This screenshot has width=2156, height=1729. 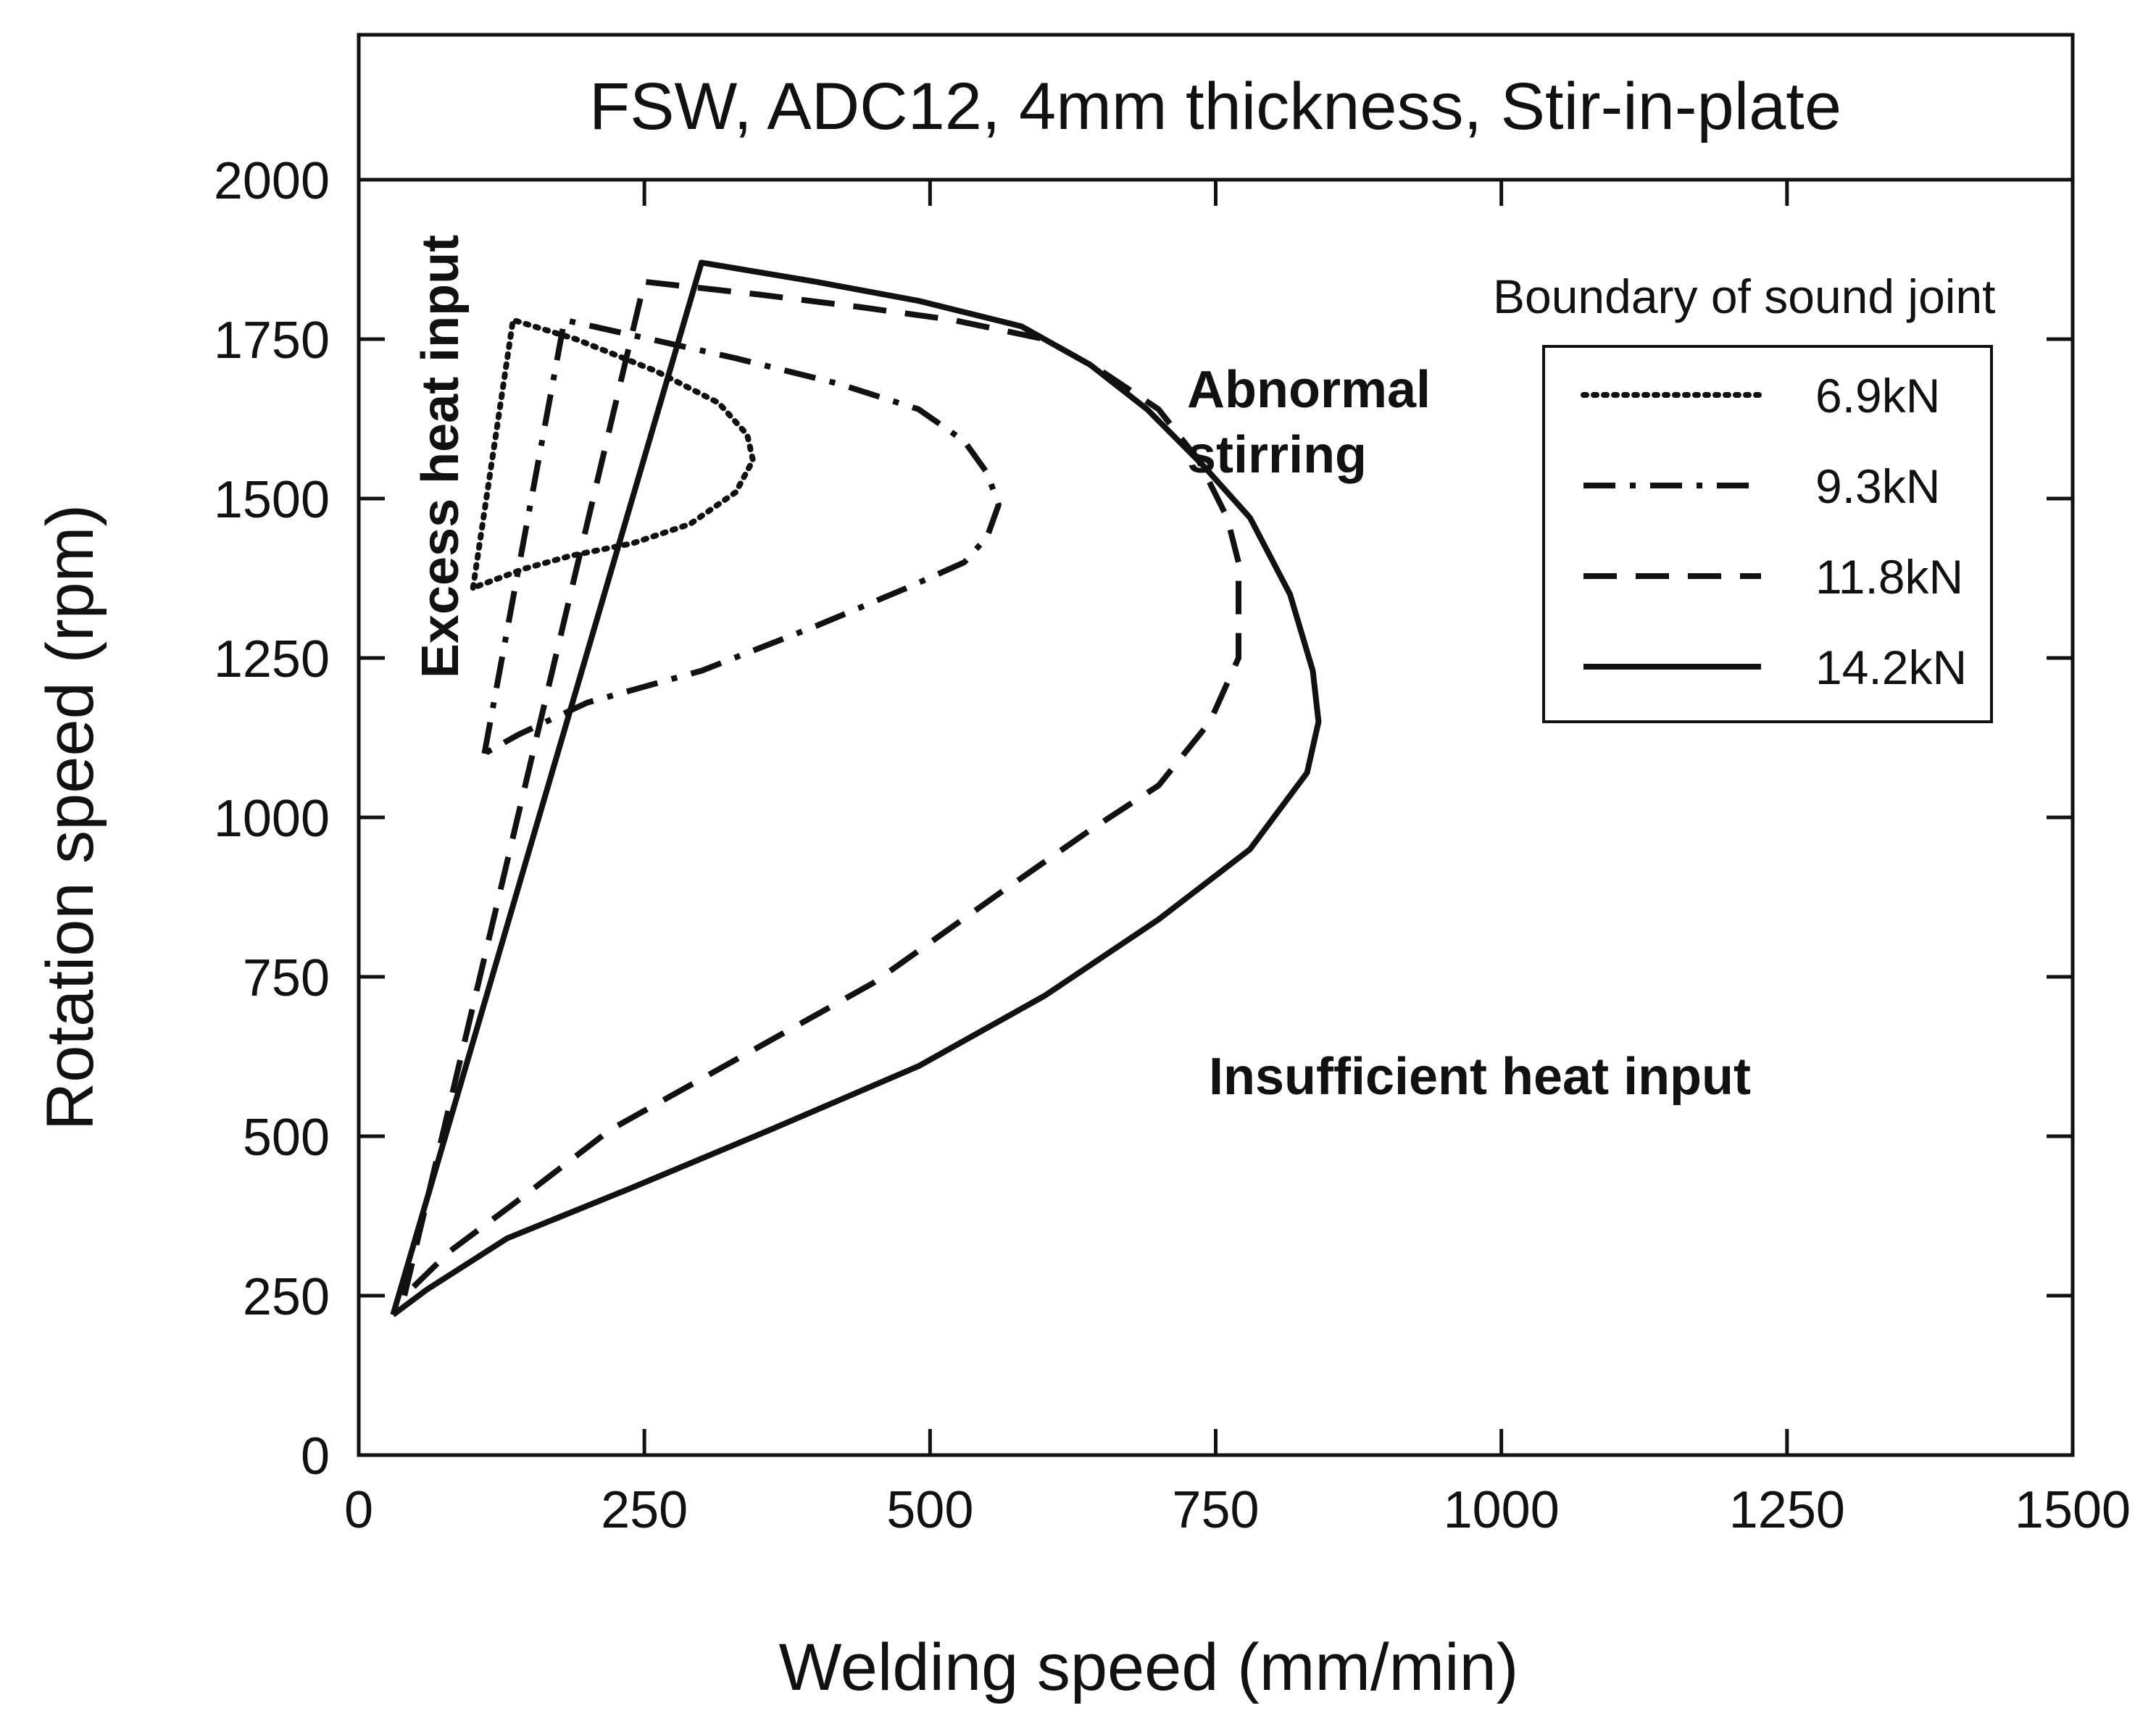 What do you see at coordinates (2073, 1510) in the screenshot?
I see `x-tick-label-1500: 1500` at bounding box center [2073, 1510].